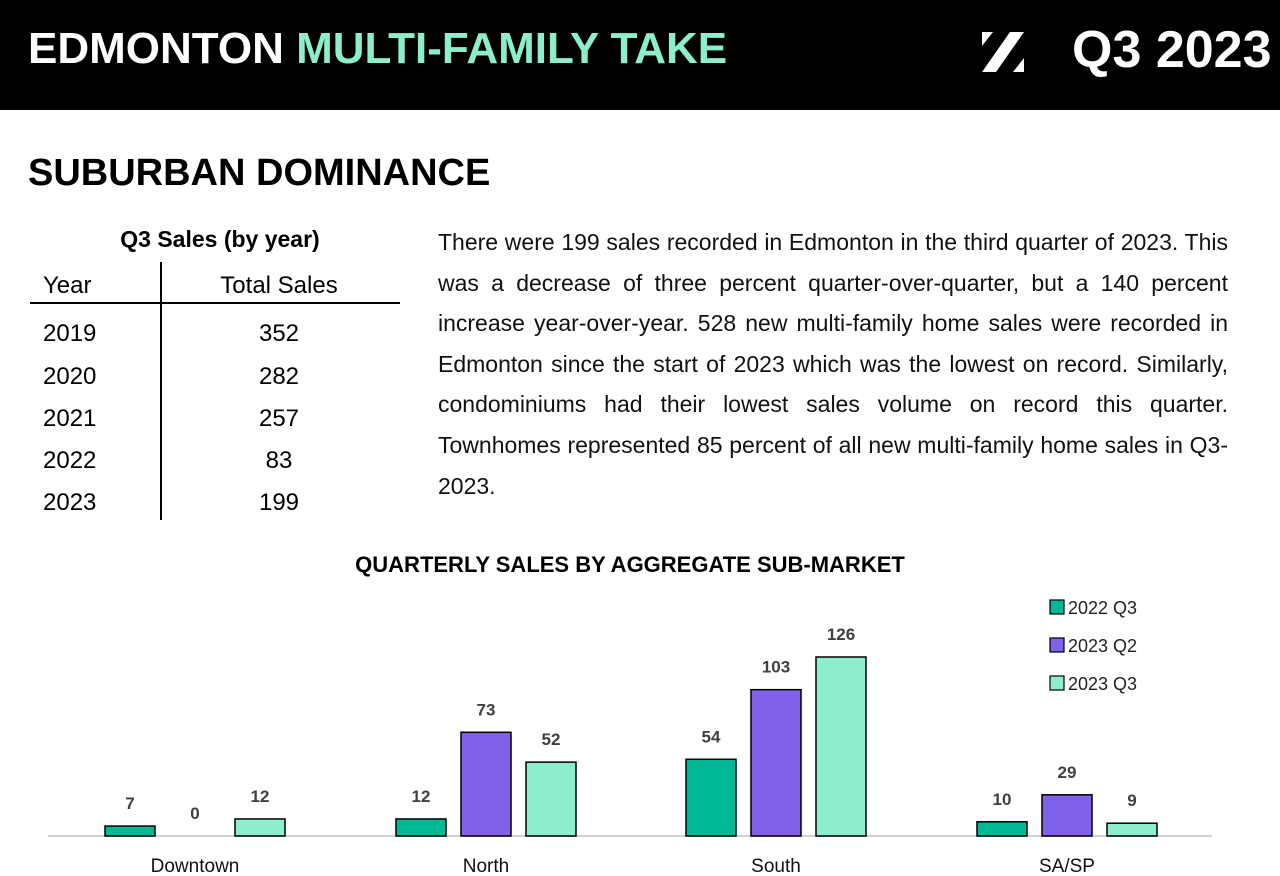 The width and height of the screenshot is (1280, 876). What do you see at coordinates (1002, 799) in the screenshot?
I see `data-label: 10` at bounding box center [1002, 799].